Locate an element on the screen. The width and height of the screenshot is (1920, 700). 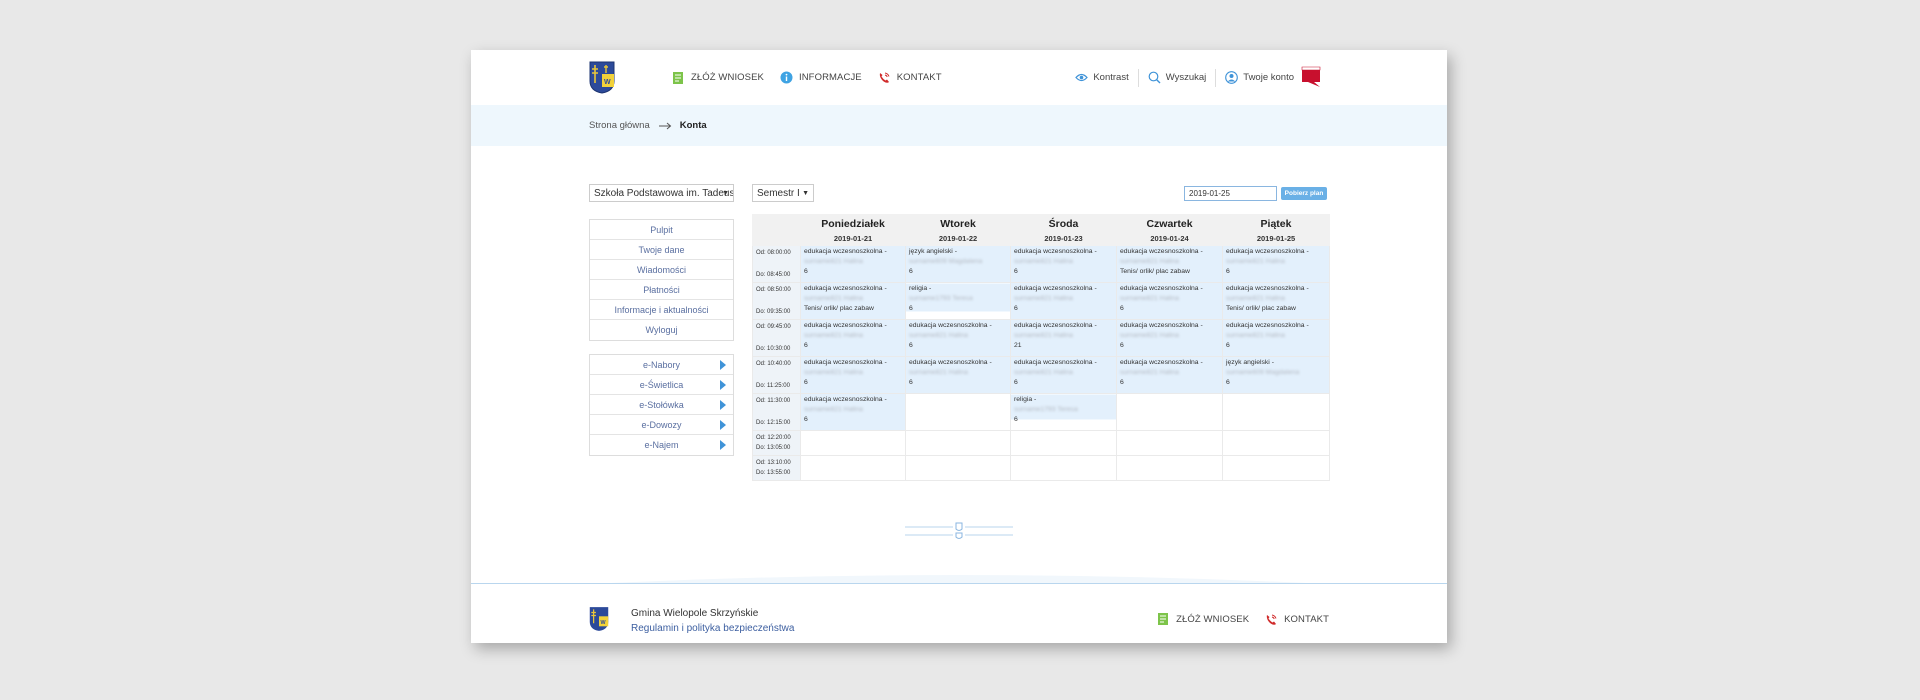
menu-item-twoje-dane: Twoje dane is located at coordinates (661, 250).